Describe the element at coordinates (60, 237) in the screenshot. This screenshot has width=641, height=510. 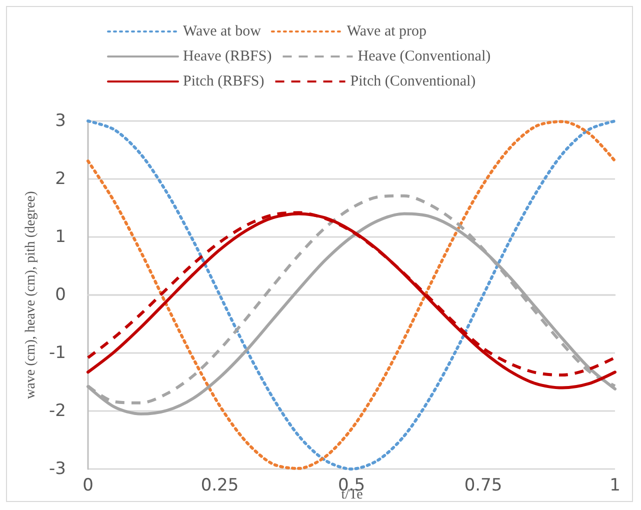
I see `y-tick-label: 1` at that location.